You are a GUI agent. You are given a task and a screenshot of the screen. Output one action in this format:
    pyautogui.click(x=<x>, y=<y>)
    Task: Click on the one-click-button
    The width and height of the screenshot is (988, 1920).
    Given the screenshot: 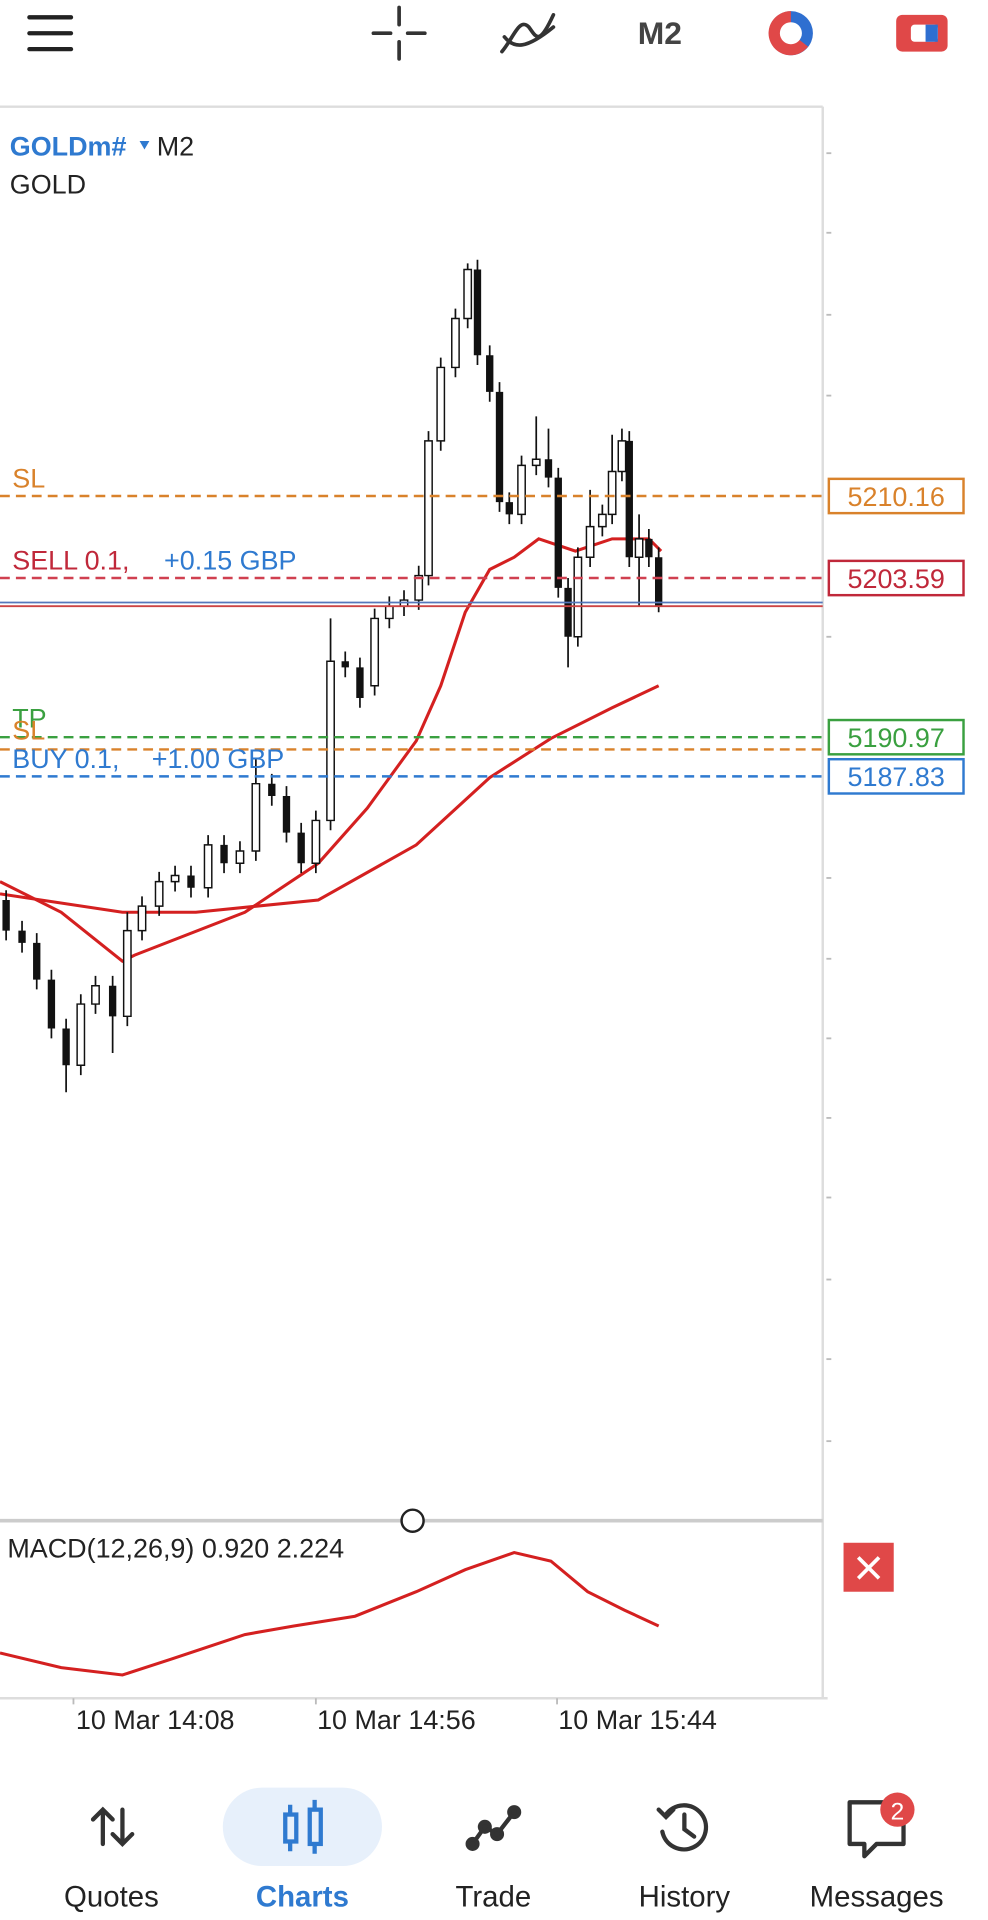 What is the action you would take?
    pyautogui.click(x=790, y=33)
    